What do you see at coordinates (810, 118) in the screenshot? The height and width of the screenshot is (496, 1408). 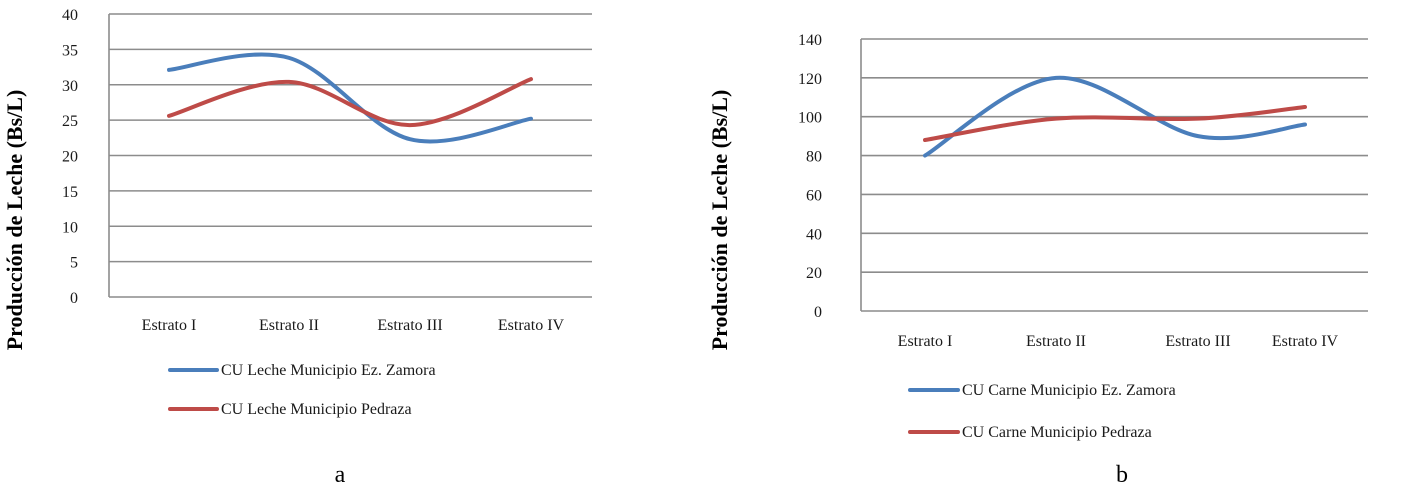 I see `y-tick-label: 100` at bounding box center [810, 118].